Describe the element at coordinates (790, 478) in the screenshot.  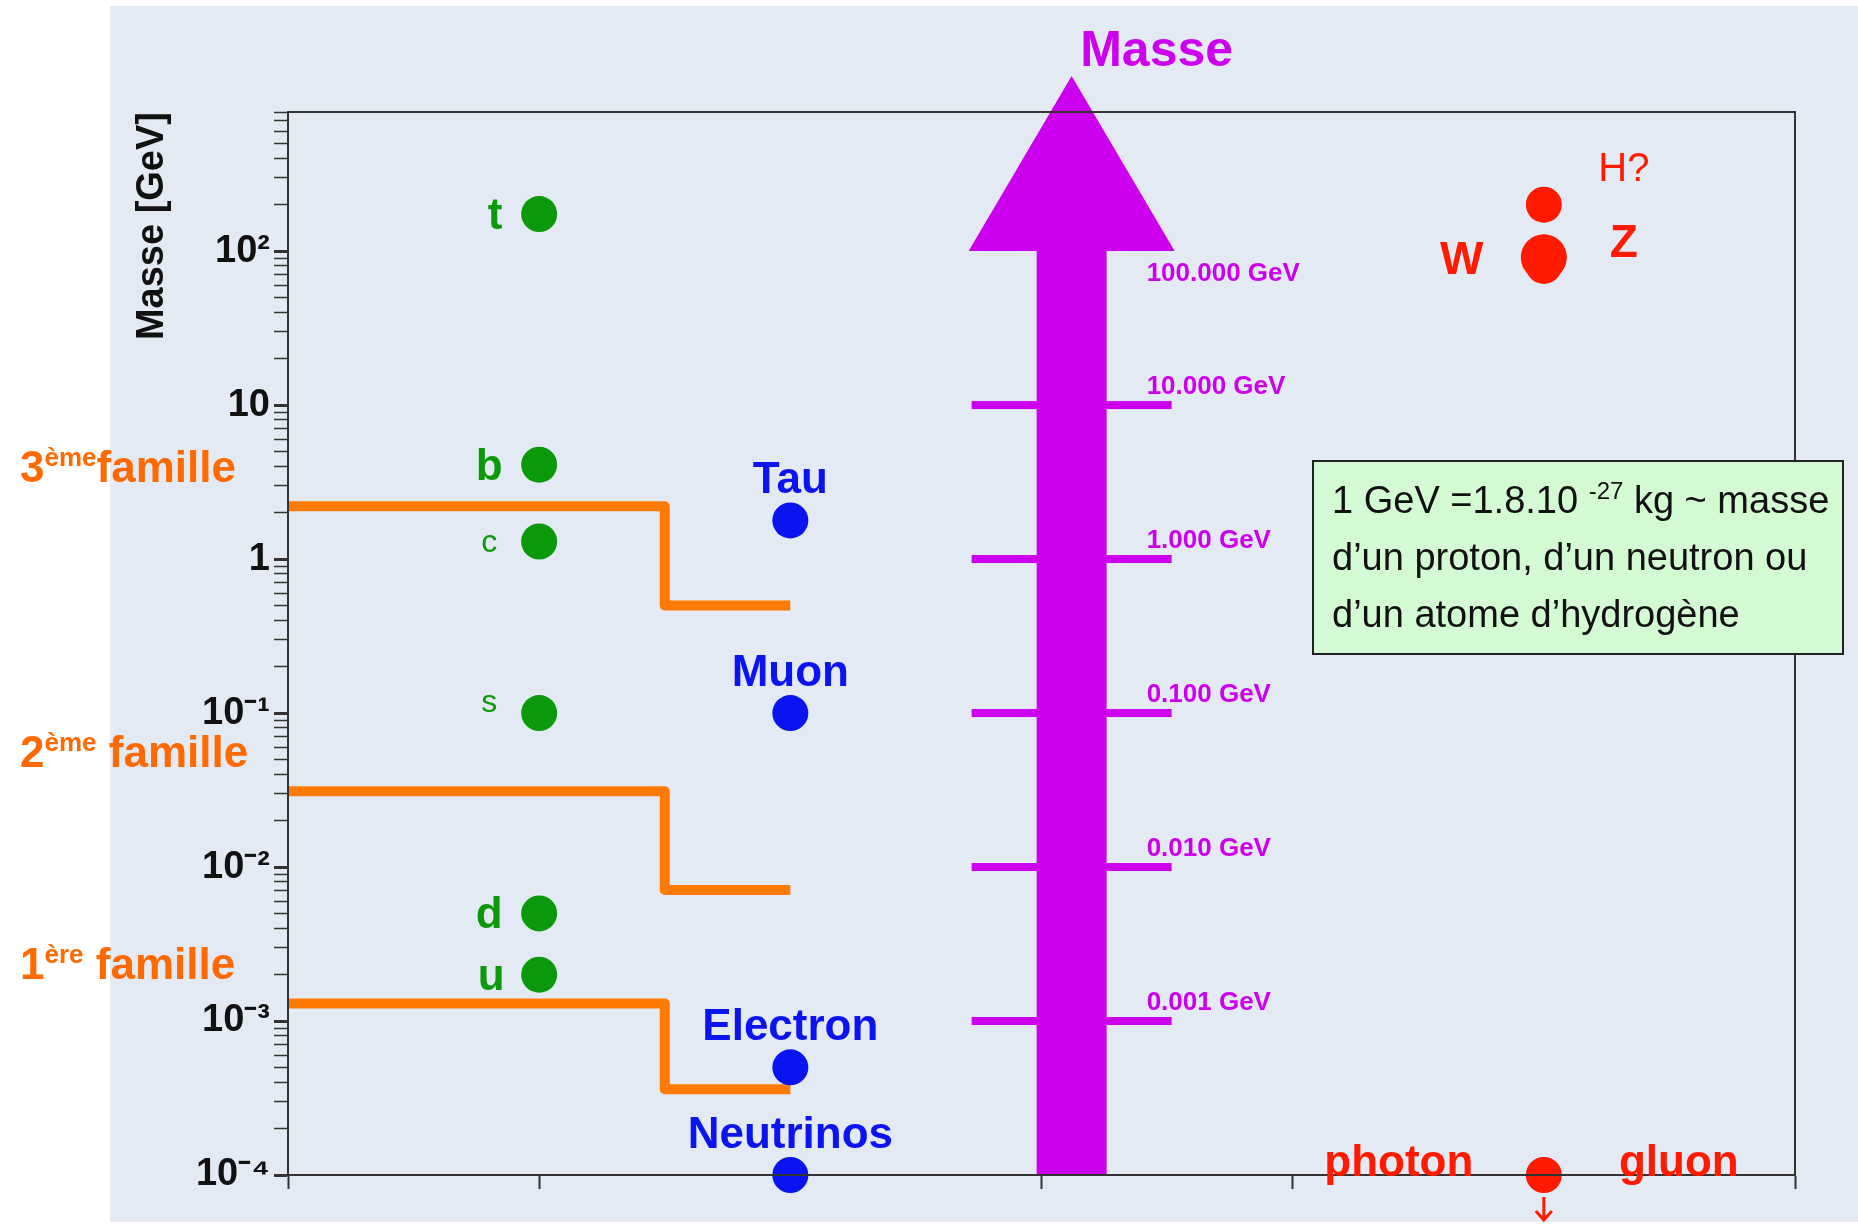
I see `series-label: Tau` at that location.